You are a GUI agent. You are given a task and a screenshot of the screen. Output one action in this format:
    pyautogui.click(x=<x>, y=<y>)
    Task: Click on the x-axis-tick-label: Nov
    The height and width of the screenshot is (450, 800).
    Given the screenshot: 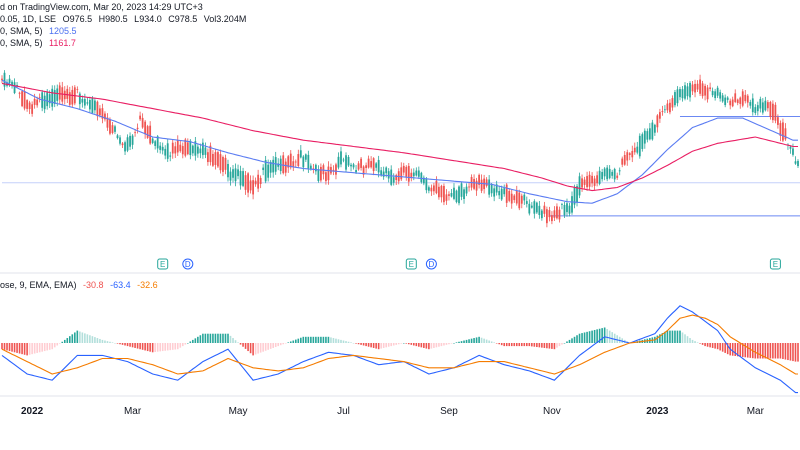 What is the action you would take?
    pyautogui.click(x=552, y=411)
    